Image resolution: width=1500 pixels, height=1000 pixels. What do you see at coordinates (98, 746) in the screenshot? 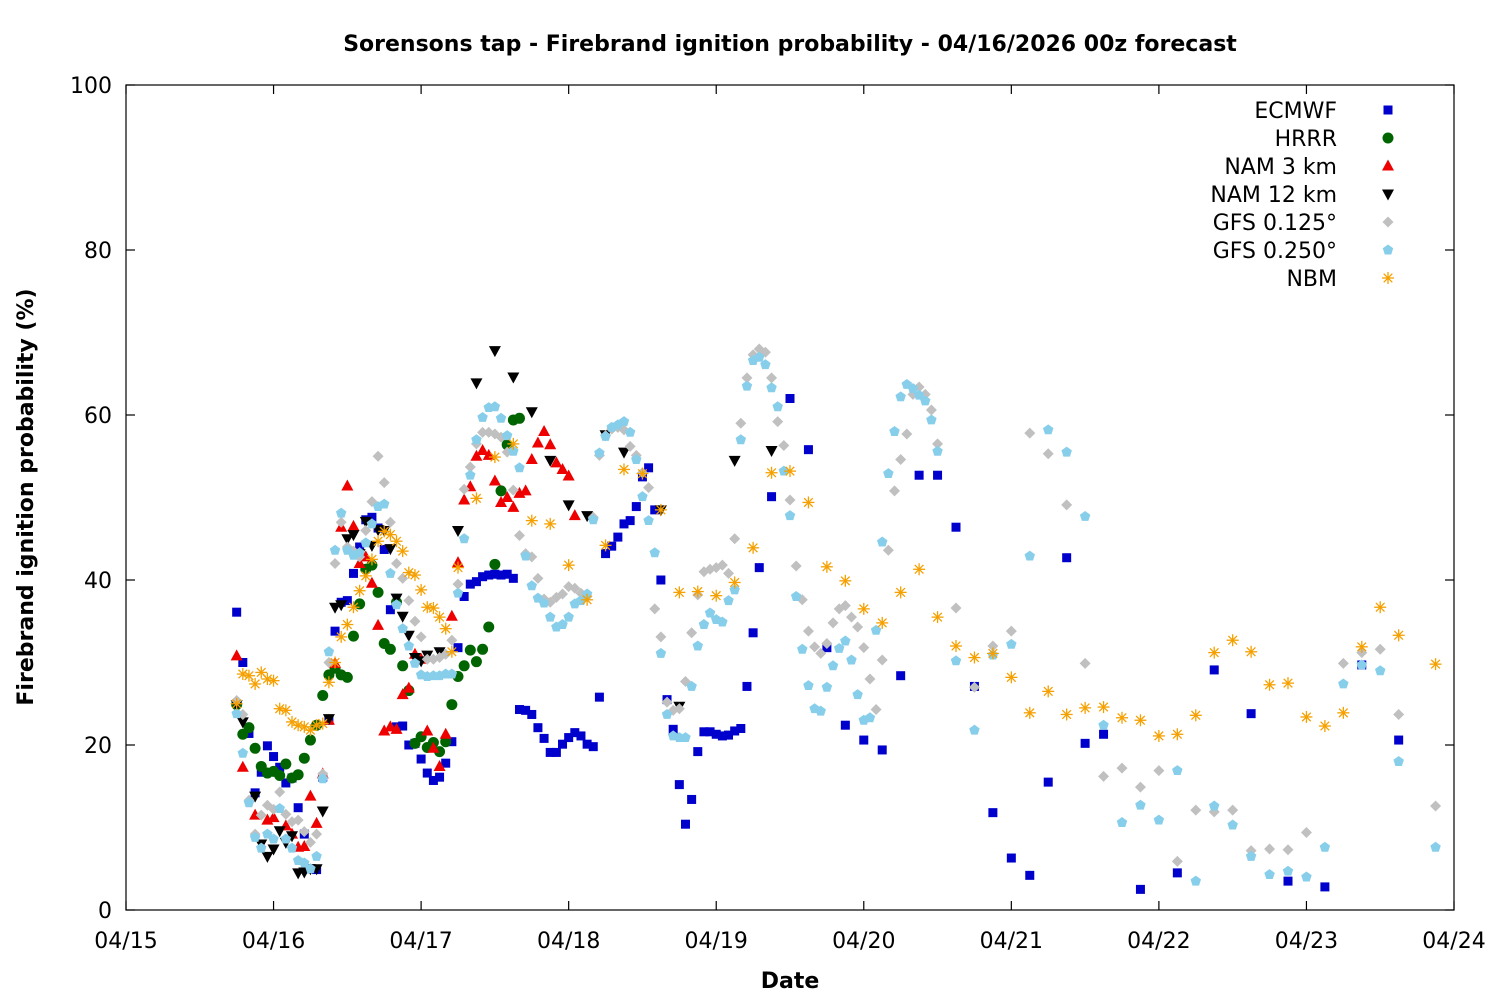
I see `y-tick-label: 20` at bounding box center [98, 746].